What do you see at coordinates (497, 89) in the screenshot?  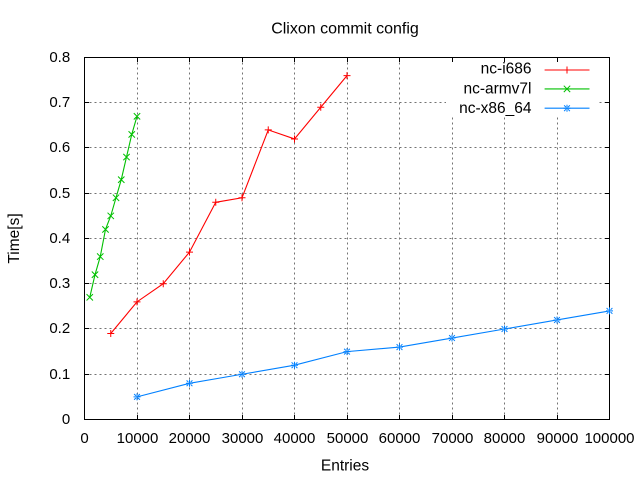 I see `svg-text: nc-armv7l` at bounding box center [497, 89].